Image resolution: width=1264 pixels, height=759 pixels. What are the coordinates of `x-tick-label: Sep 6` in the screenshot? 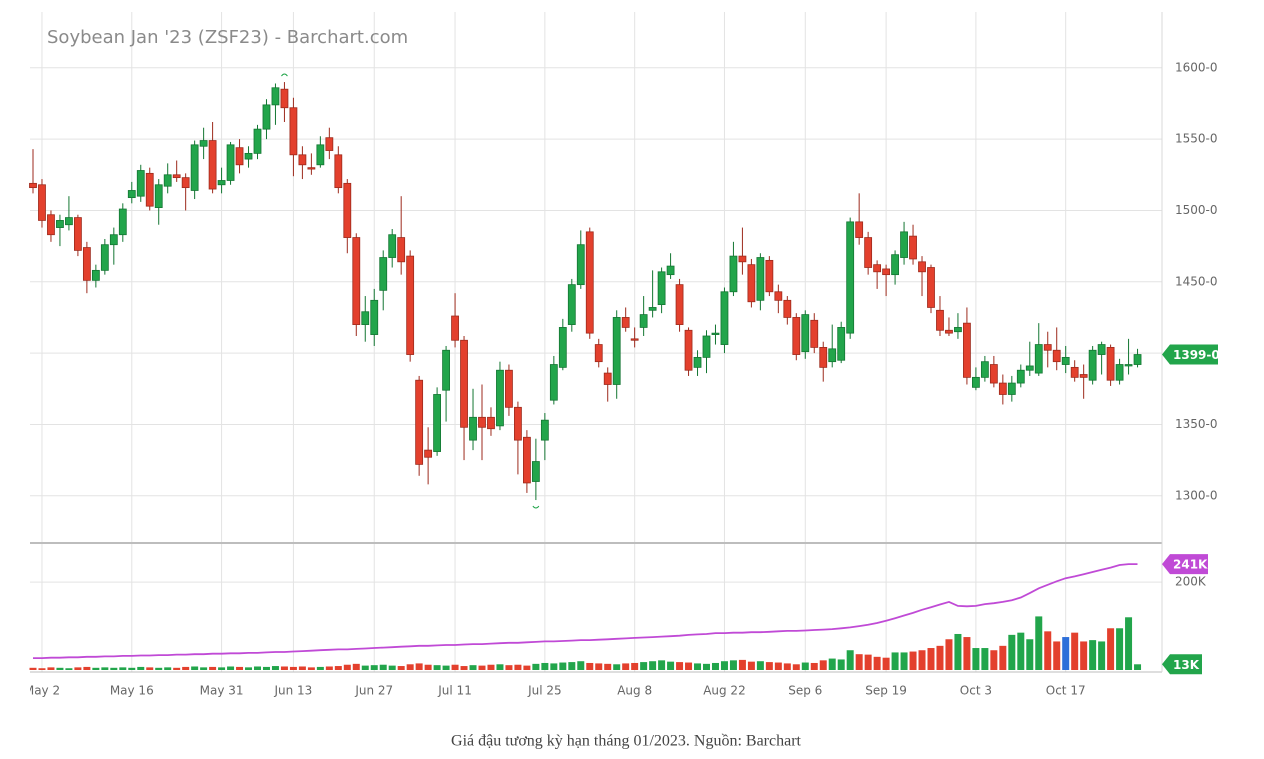 It's located at (805, 691).